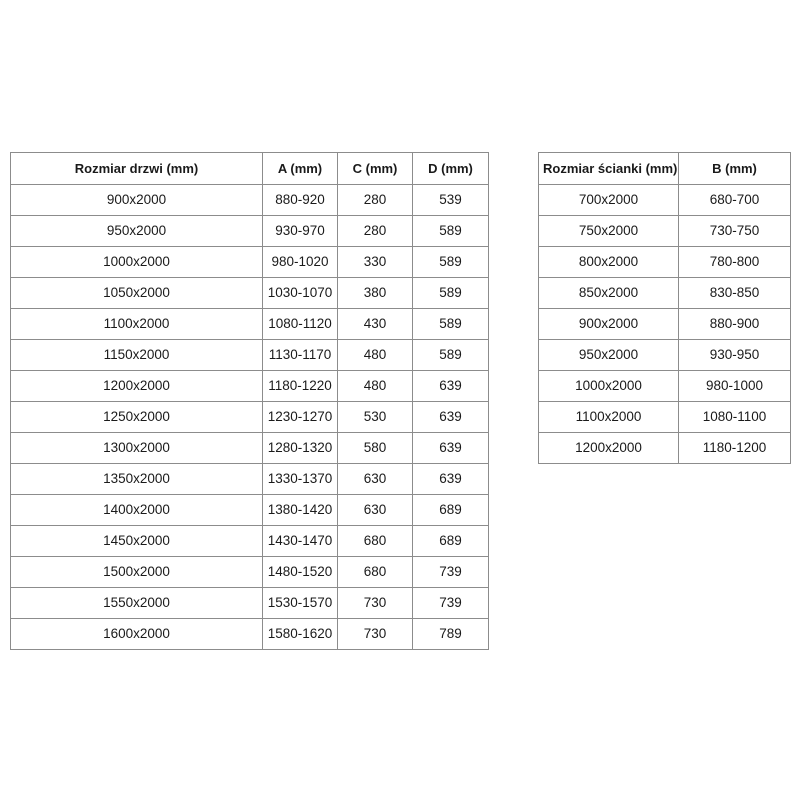 The image size is (800, 800). What do you see at coordinates (300, 510) in the screenshot?
I see `data-cell: 1380-1420` at bounding box center [300, 510].